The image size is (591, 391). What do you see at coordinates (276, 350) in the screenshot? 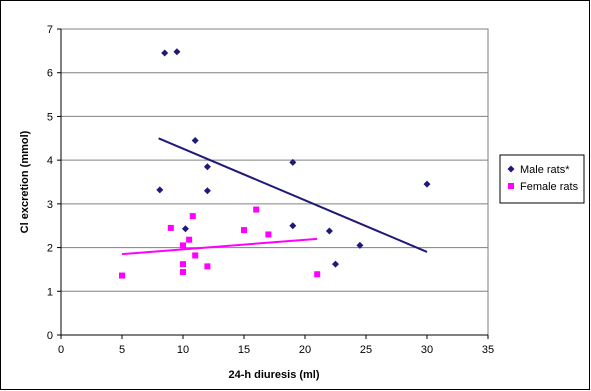
I see `x-tick-labels: 0 5 10 15 20 25 30 35` at bounding box center [276, 350].